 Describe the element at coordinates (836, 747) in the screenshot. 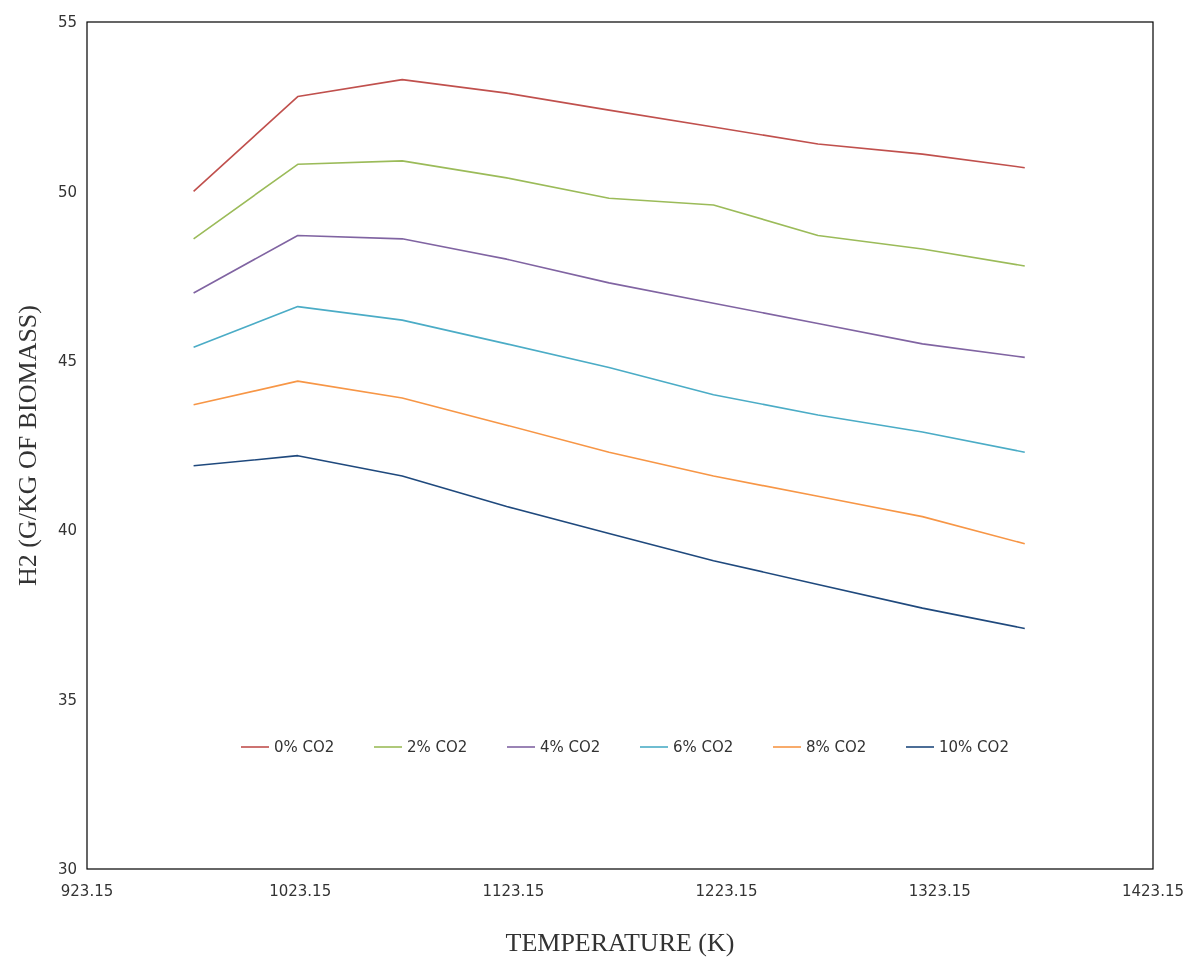

I see `legend-label: 8% CO2` at that location.